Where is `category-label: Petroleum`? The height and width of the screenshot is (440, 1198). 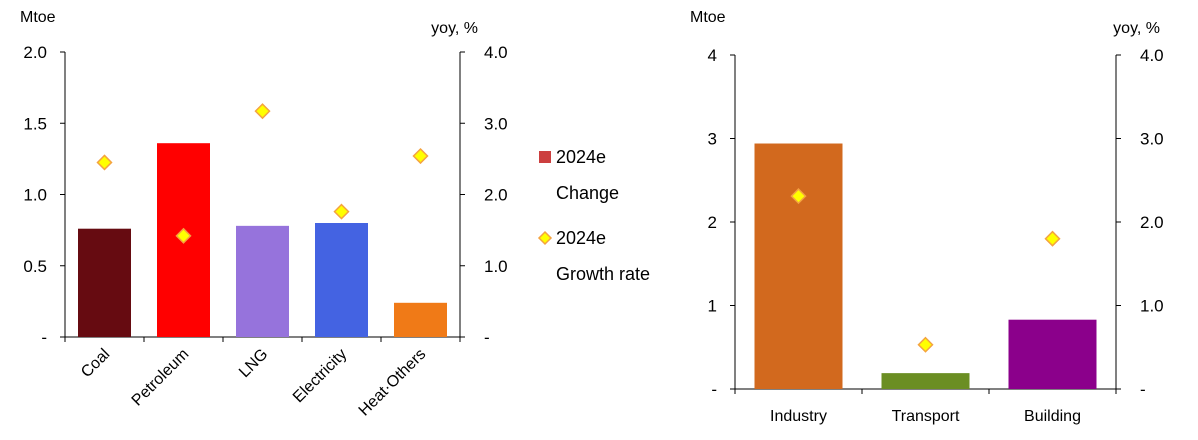
category-label: Petroleum is located at coordinates (161, 378).